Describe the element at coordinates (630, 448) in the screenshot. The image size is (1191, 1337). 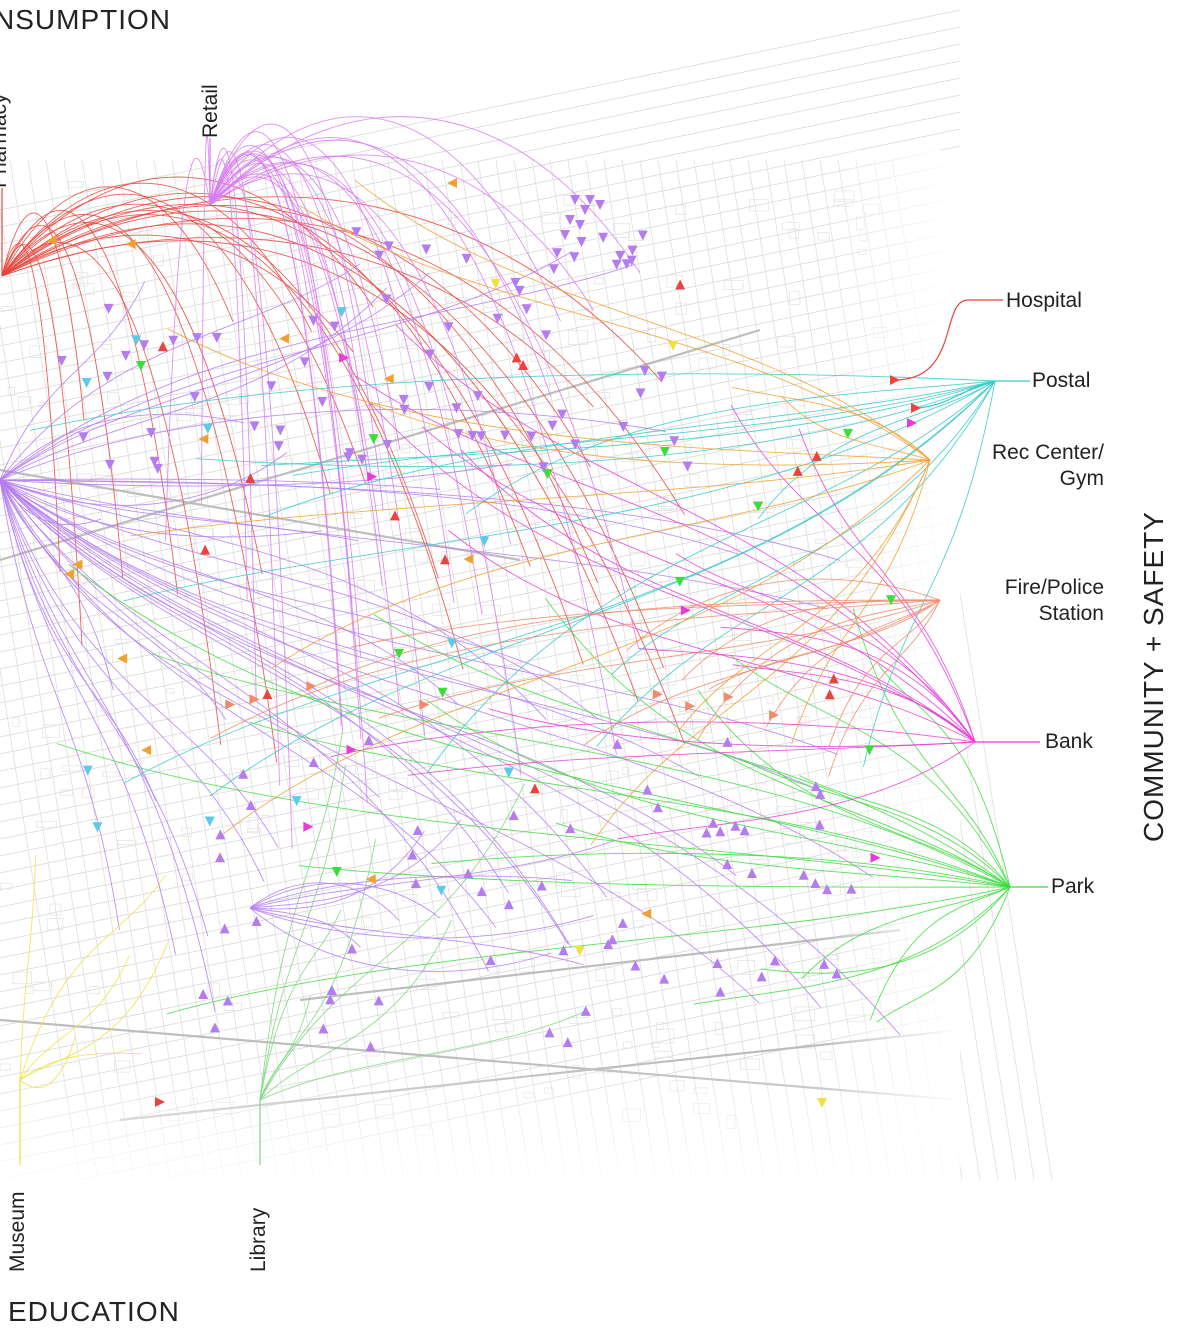
I see `postal-link` at that location.